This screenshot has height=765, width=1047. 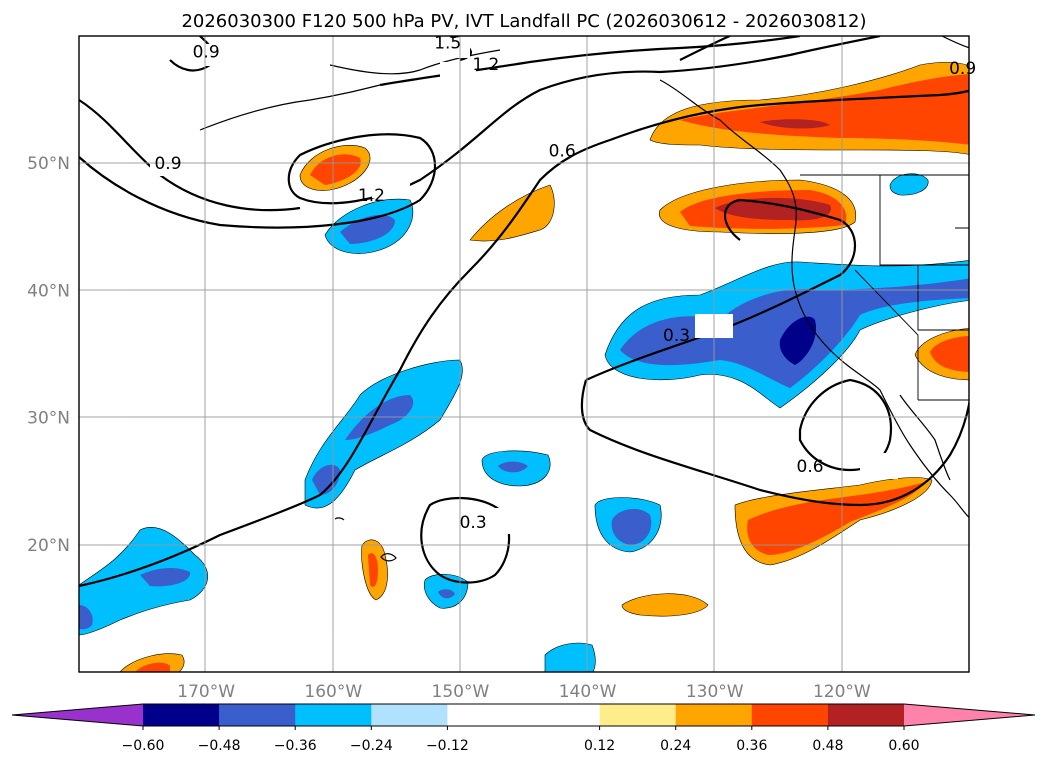 What do you see at coordinates (447, 43) in the screenshot?
I see `pv-contour-label: 1.5` at bounding box center [447, 43].